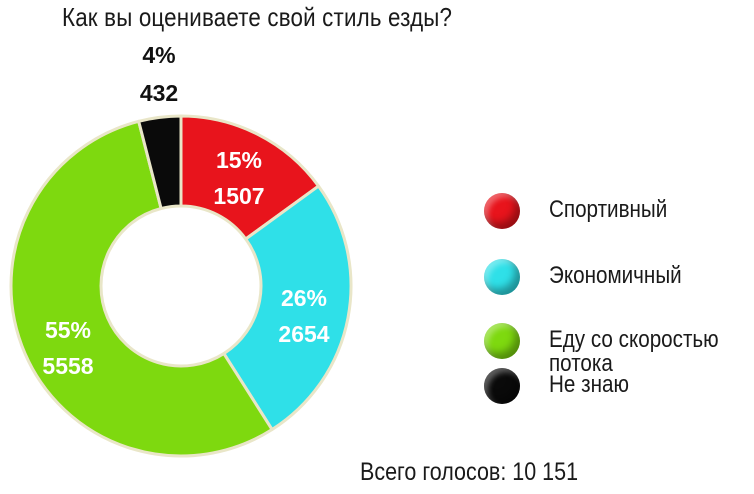 This screenshot has height=494, width=754. Describe the element at coordinates (303, 334) in the screenshot. I see `slice-votes-label: 2654` at that location.